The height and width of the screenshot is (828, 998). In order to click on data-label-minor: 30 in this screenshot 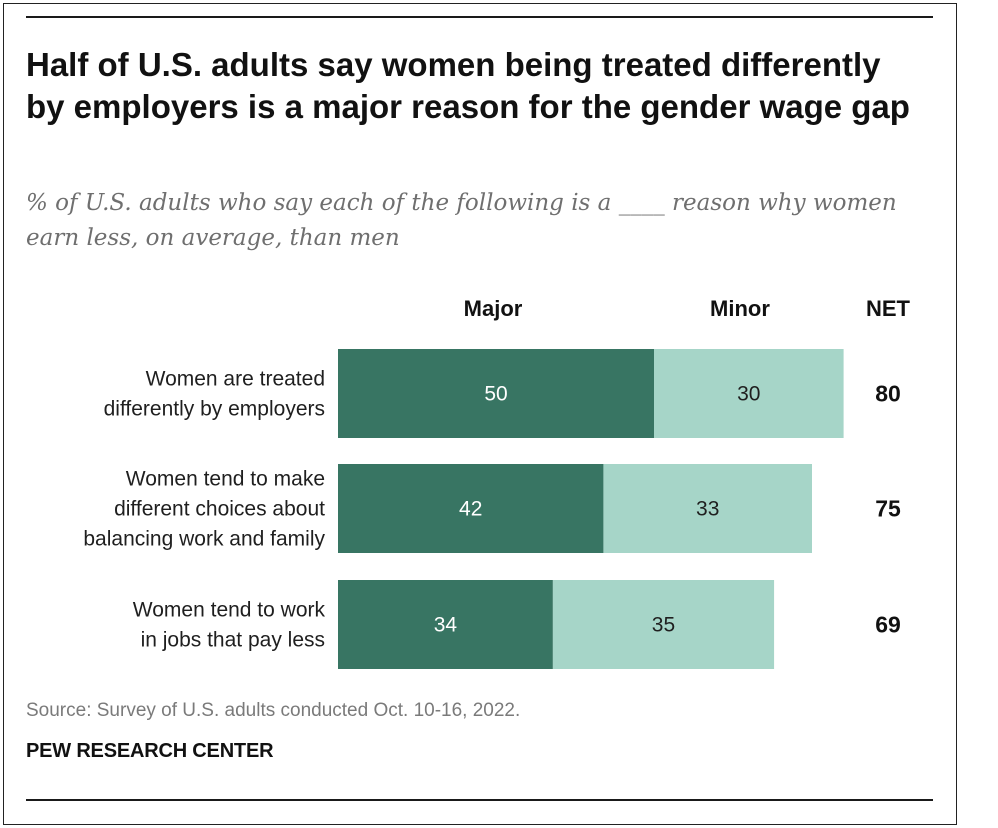, I will do `click(748, 394)`.